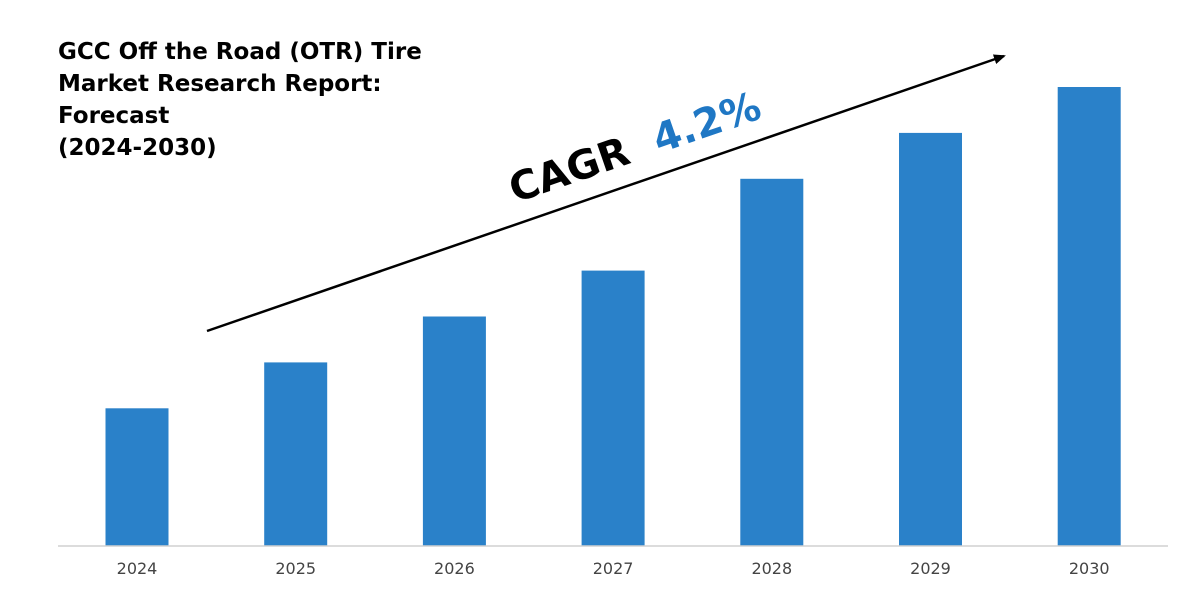  Describe the element at coordinates (137, 568) in the screenshot. I see `x-tick-label-2024: 2024` at that location.